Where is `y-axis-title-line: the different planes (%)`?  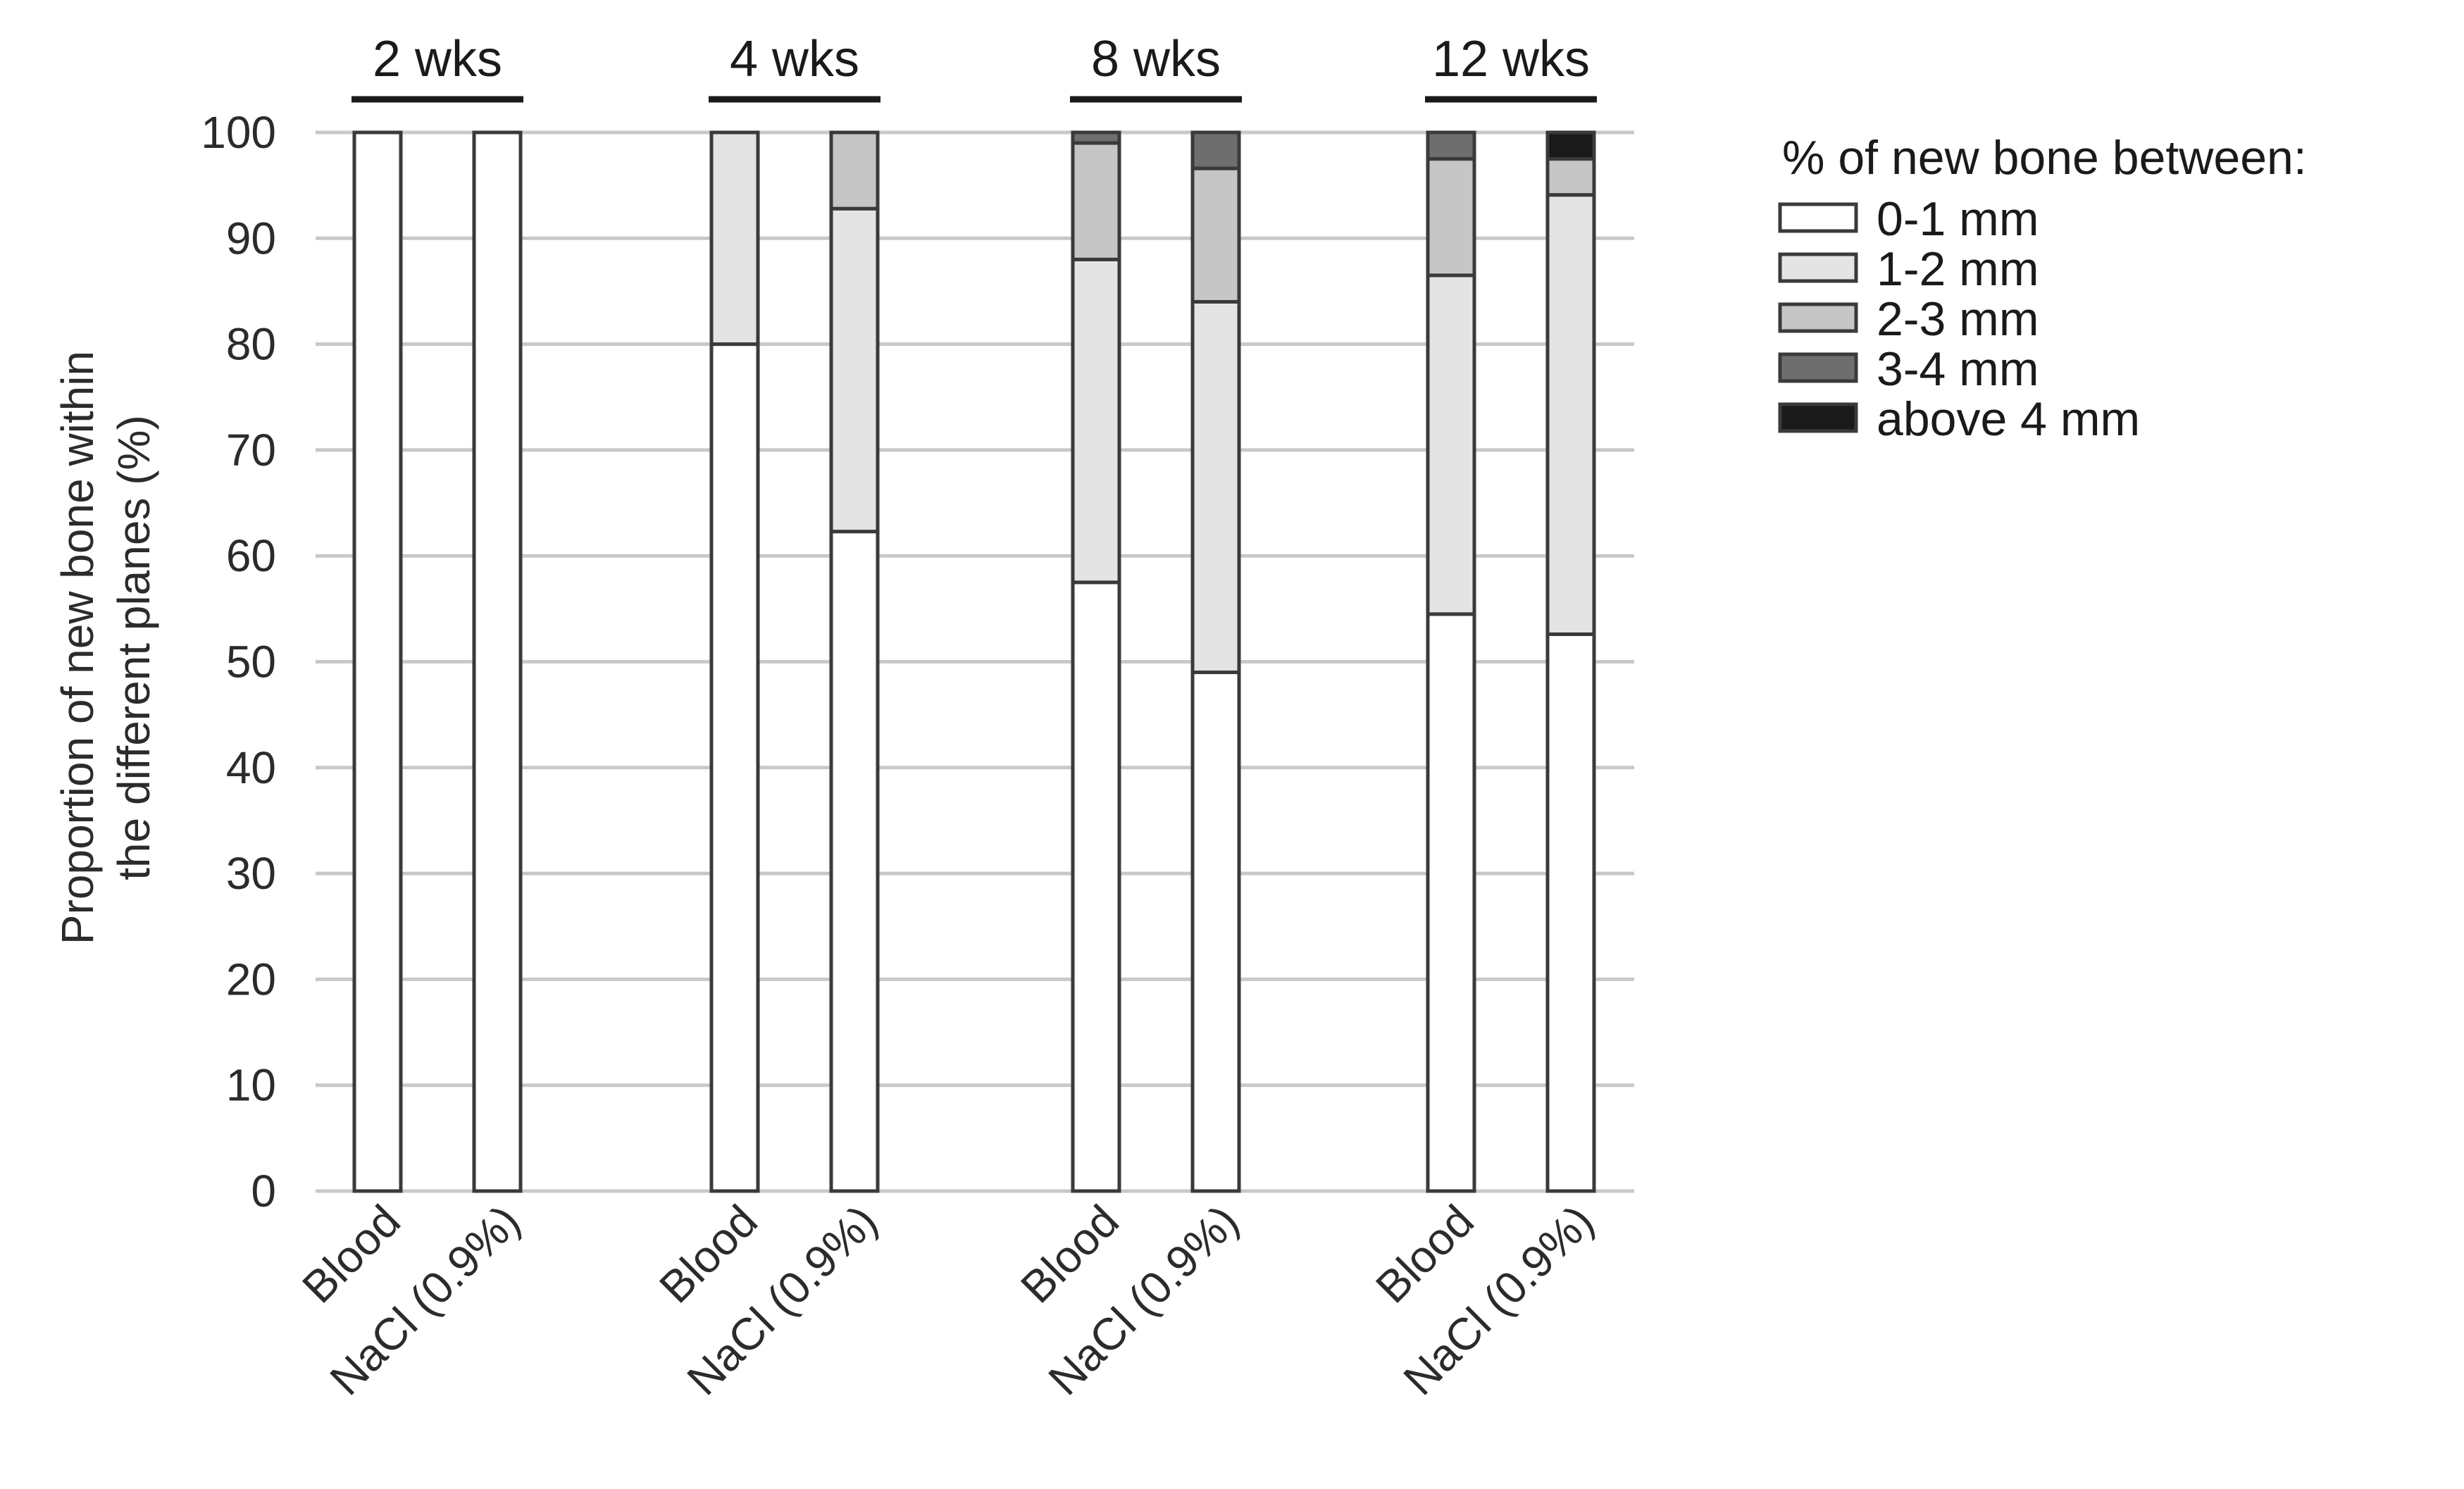
y-axis-title-line: the different planes (%) is located at coordinates (133, 647).